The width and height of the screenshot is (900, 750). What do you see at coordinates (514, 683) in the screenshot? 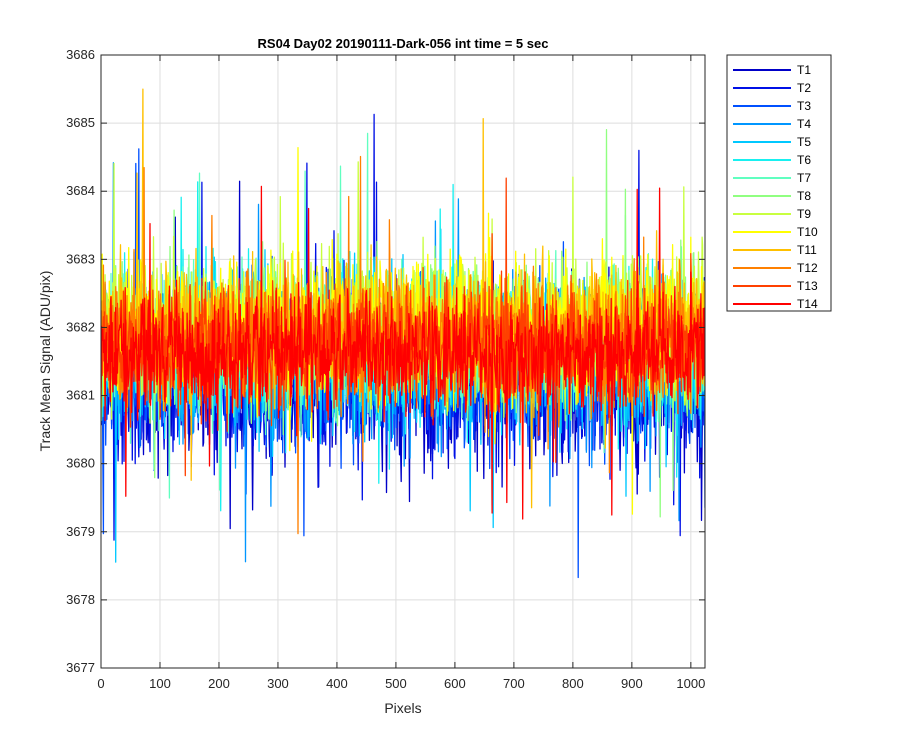
I see `x-tick-label: 700` at bounding box center [514, 683].